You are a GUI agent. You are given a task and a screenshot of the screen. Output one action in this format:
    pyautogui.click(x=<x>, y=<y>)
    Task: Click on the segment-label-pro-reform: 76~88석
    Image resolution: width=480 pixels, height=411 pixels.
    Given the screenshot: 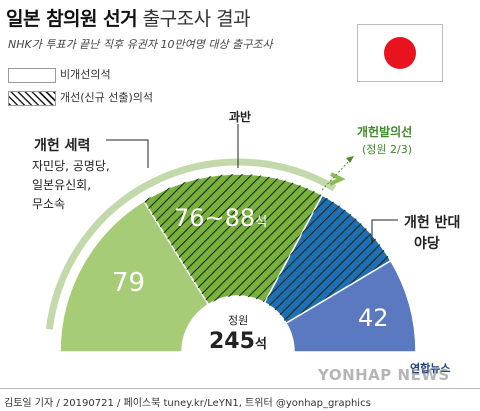 What is the action you would take?
    pyautogui.click(x=220, y=218)
    